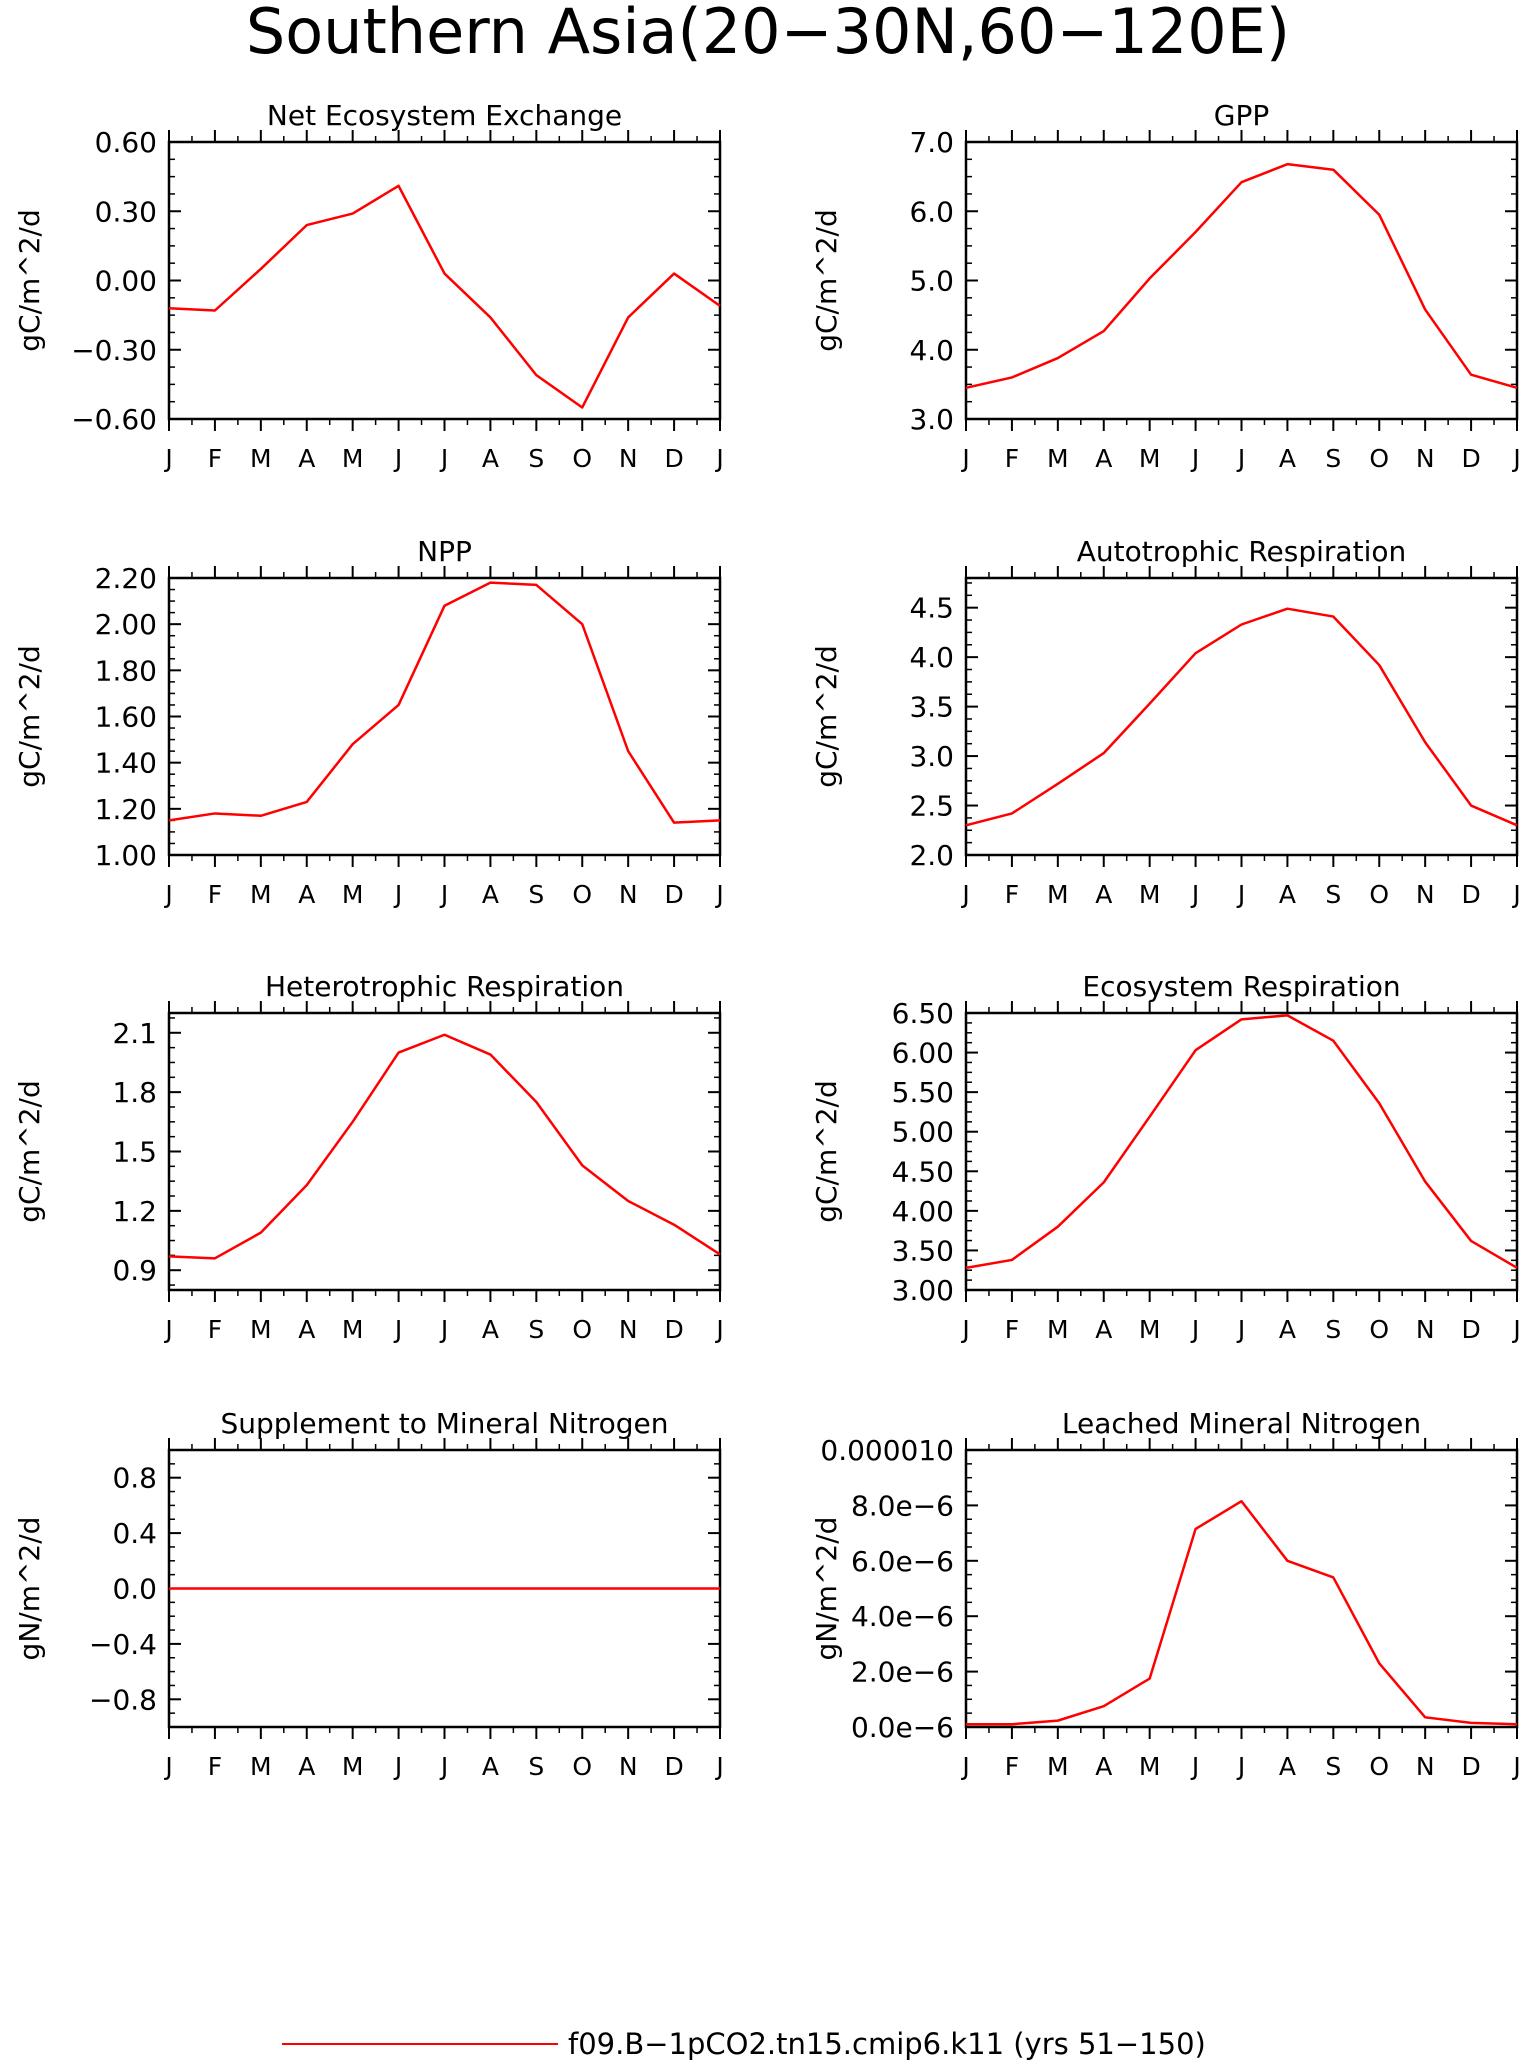 Image resolution: width=1537 pixels, height=2066 pixels. Describe the element at coordinates (931, 281) in the screenshot. I see `gpp-y-tick-label: 5.0` at that location.